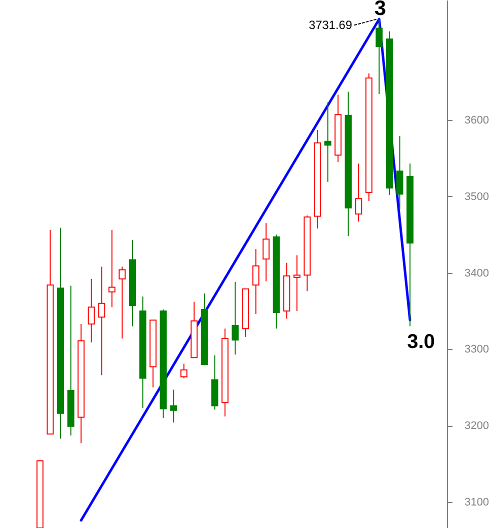 The image size is (496, 528). Describe the element at coordinates (476, 350) in the screenshot. I see `y-tick-label: 3300` at that location.